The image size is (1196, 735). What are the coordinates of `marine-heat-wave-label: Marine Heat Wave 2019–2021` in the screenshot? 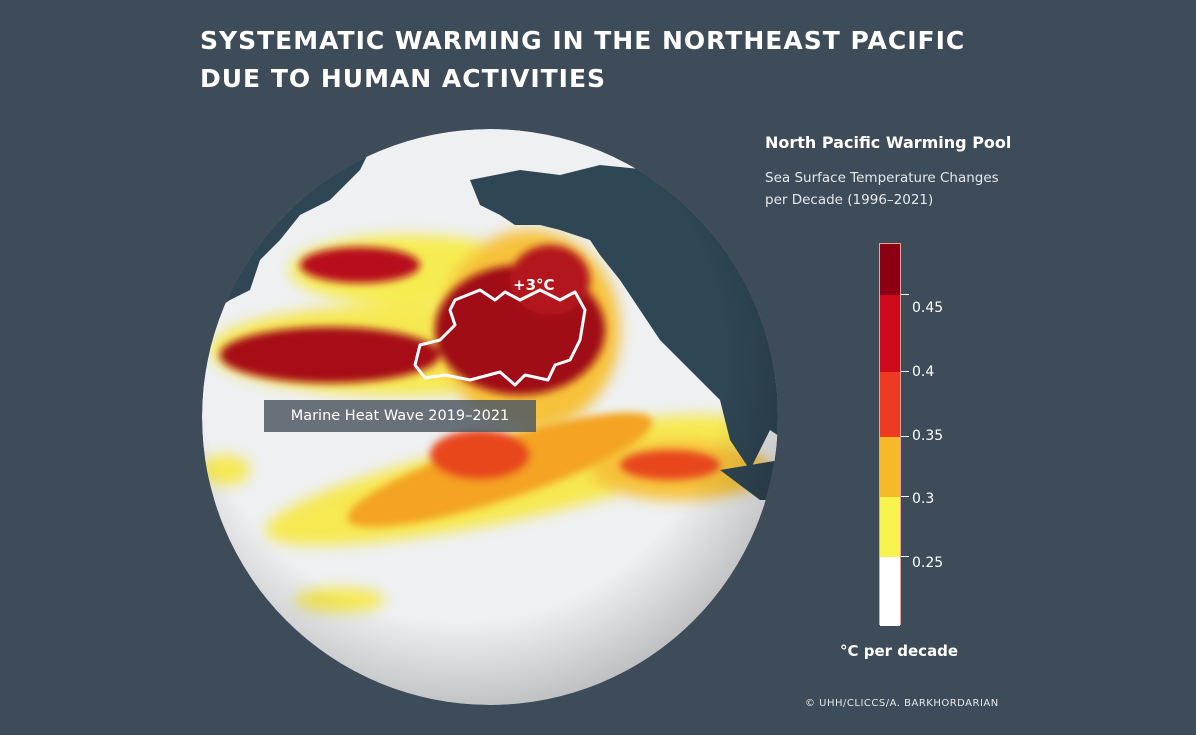 It's located at (400, 416).